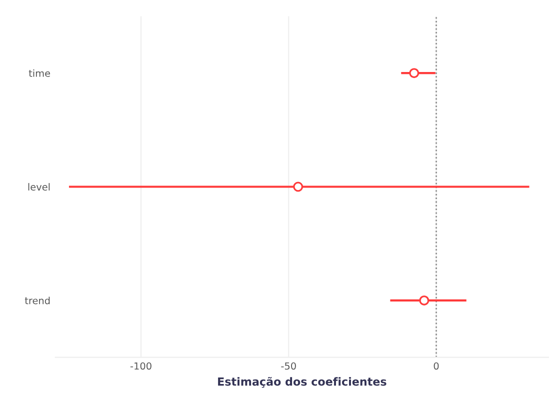 The image size is (554, 406). What do you see at coordinates (39, 73) in the screenshot?
I see `y-tick-label: time` at bounding box center [39, 73].